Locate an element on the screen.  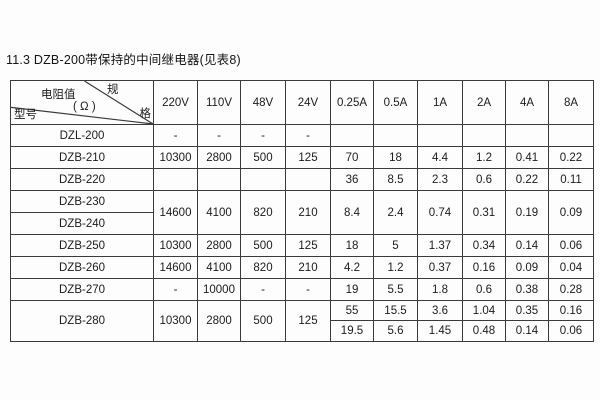
table-cell: 18 is located at coordinates (352, 245).